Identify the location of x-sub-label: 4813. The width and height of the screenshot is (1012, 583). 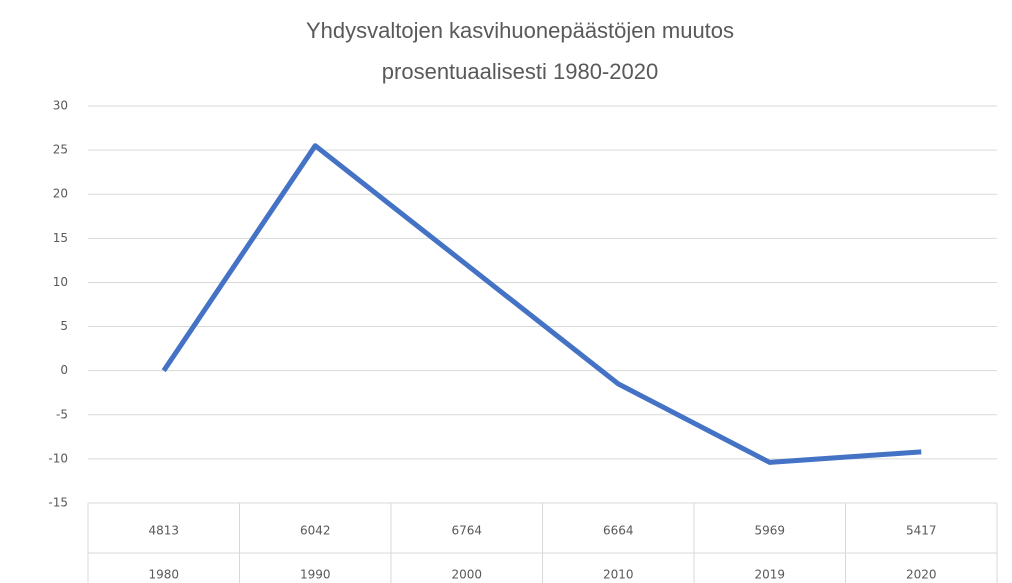
(163, 531).